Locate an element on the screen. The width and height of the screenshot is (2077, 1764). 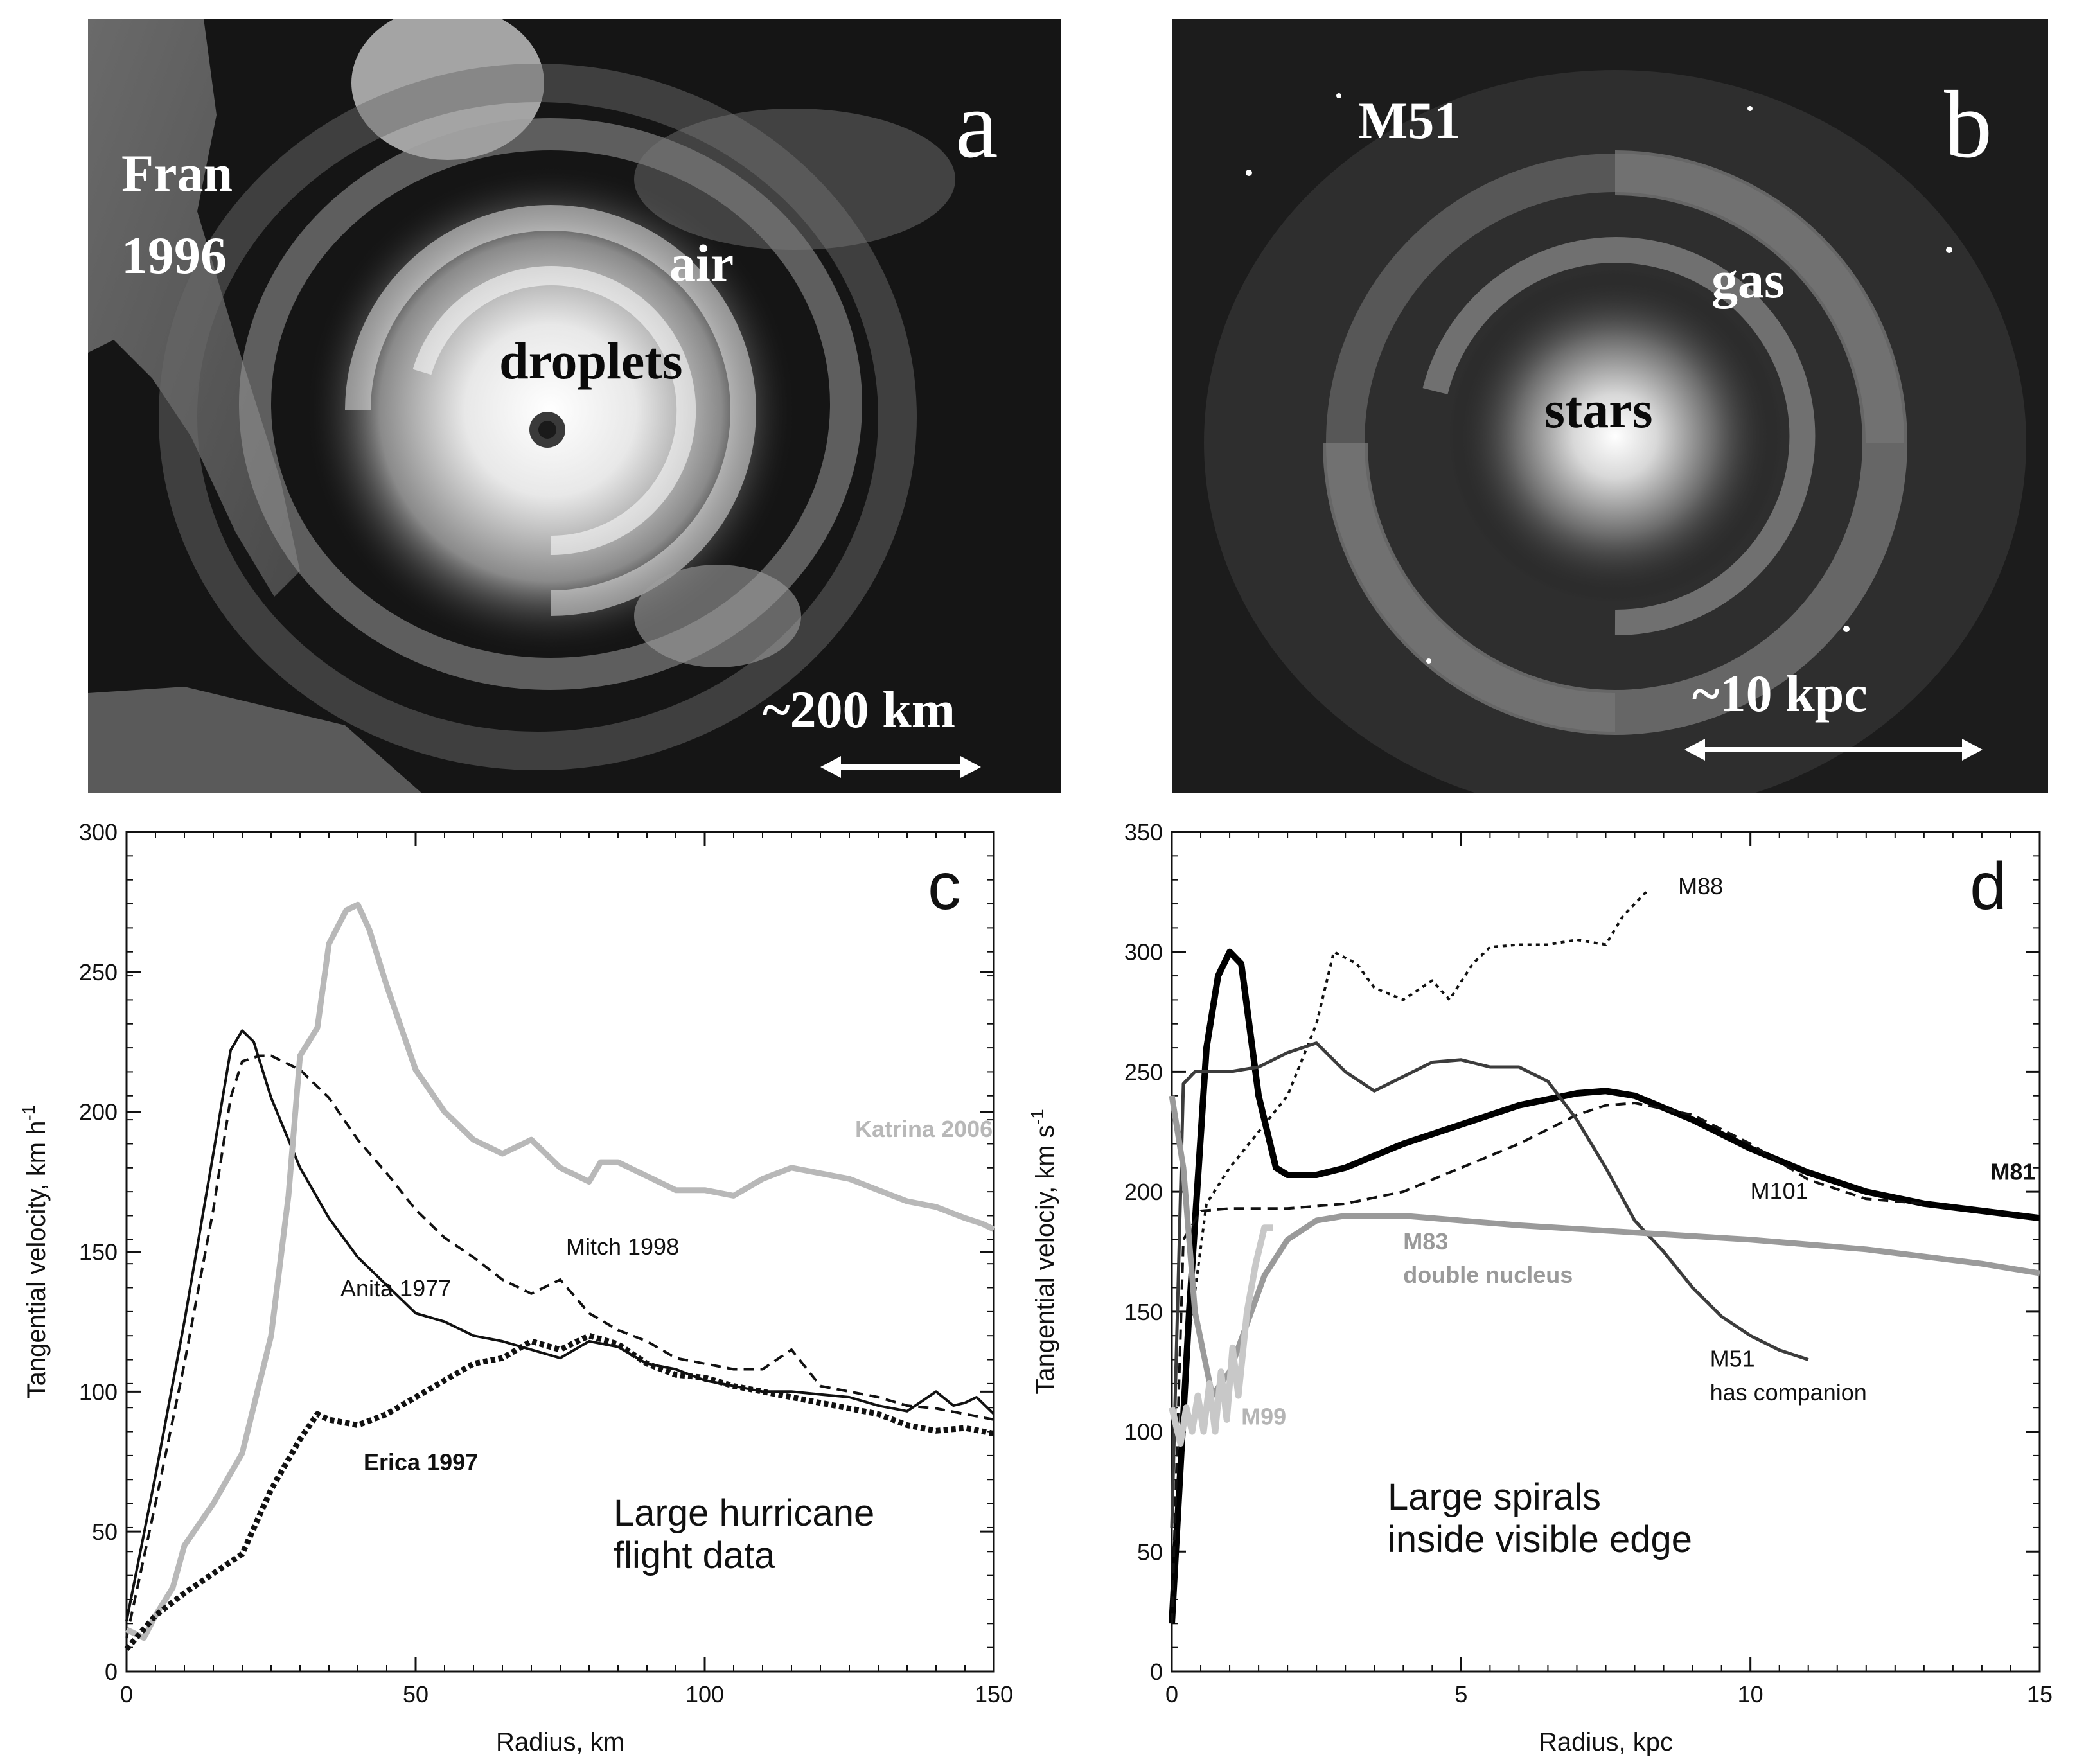
series-line-m83-double-nucleus is located at coordinates (1604, 1247).